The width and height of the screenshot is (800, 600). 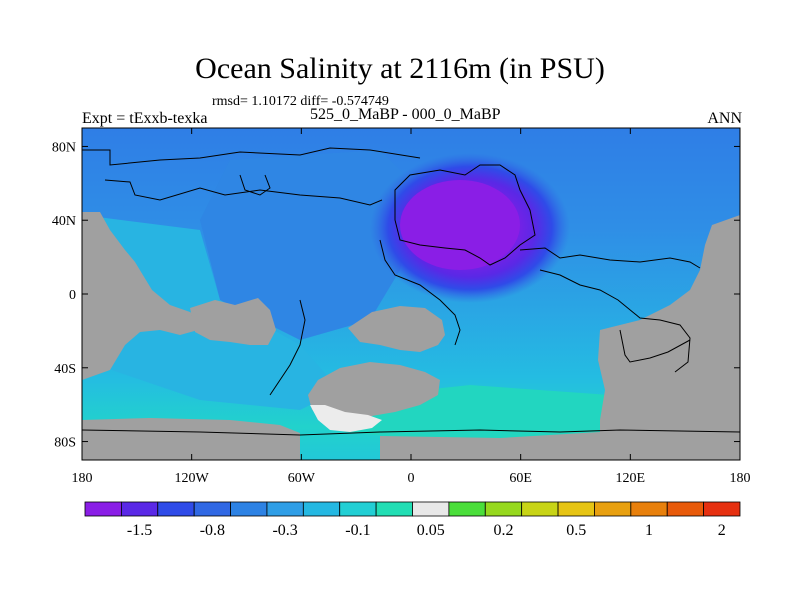 What do you see at coordinates (460, 225) in the screenshot?
I see `salinity-minimum-core` at bounding box center [460, 225].